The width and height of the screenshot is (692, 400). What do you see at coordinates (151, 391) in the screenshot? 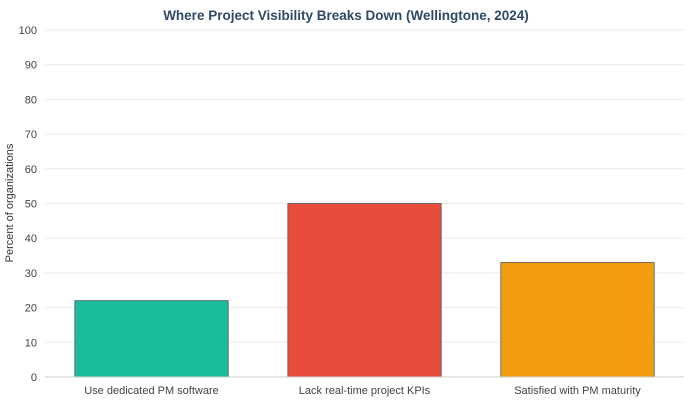
I see `x-tick-label: Use dedicated PM software` at bounding box center [151, 391].